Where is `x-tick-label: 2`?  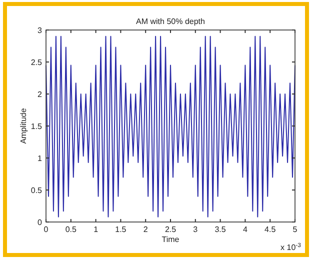
x-tick-label: 2 is located at coordinates (145, 229).